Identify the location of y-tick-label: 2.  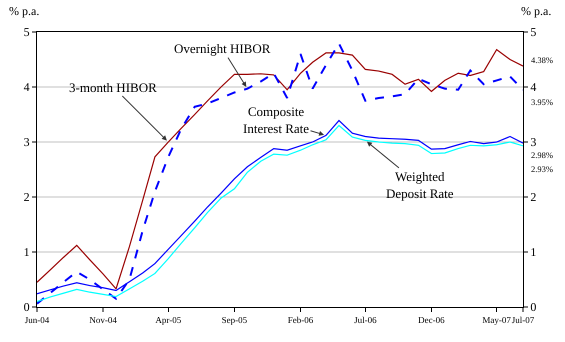
(27, 197).